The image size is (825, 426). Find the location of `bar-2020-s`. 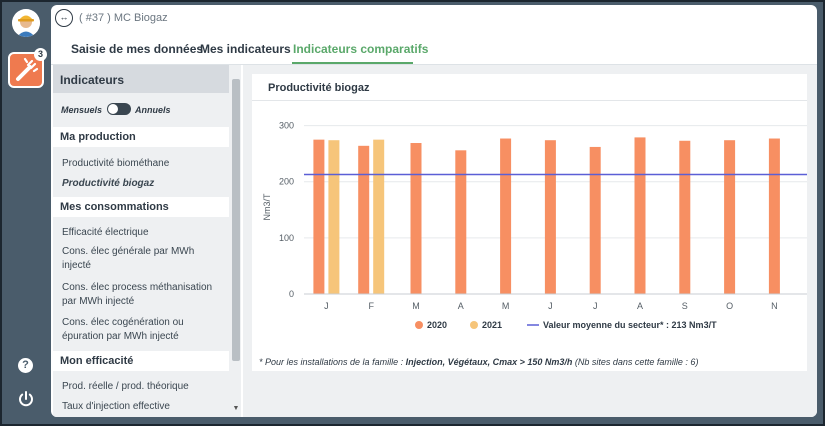

bar-2020-s is located at coordinates (685, 217).